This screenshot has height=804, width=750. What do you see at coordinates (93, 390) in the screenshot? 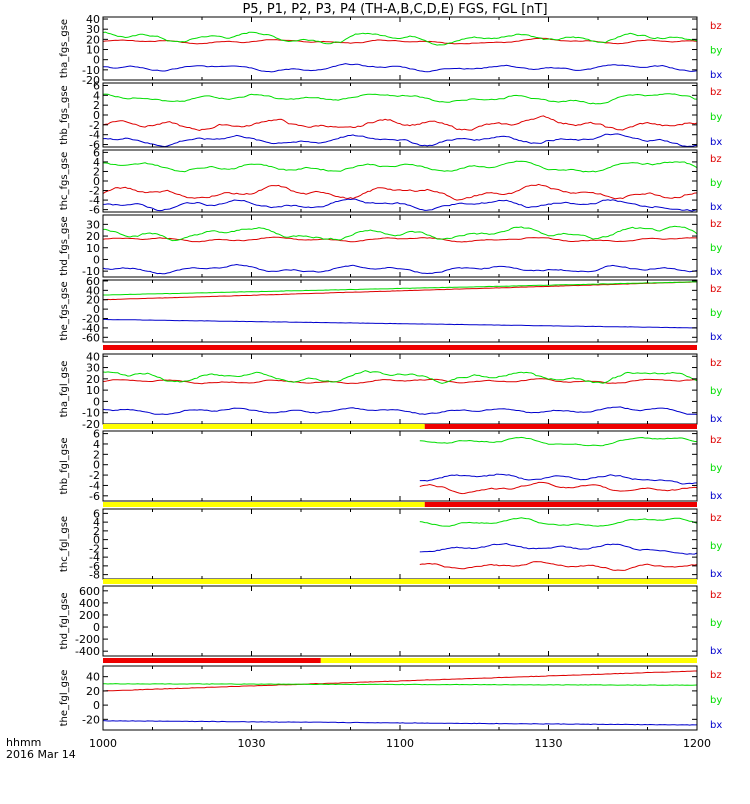
I see `y-tick-label: 10` at bounding box center [93, 390].